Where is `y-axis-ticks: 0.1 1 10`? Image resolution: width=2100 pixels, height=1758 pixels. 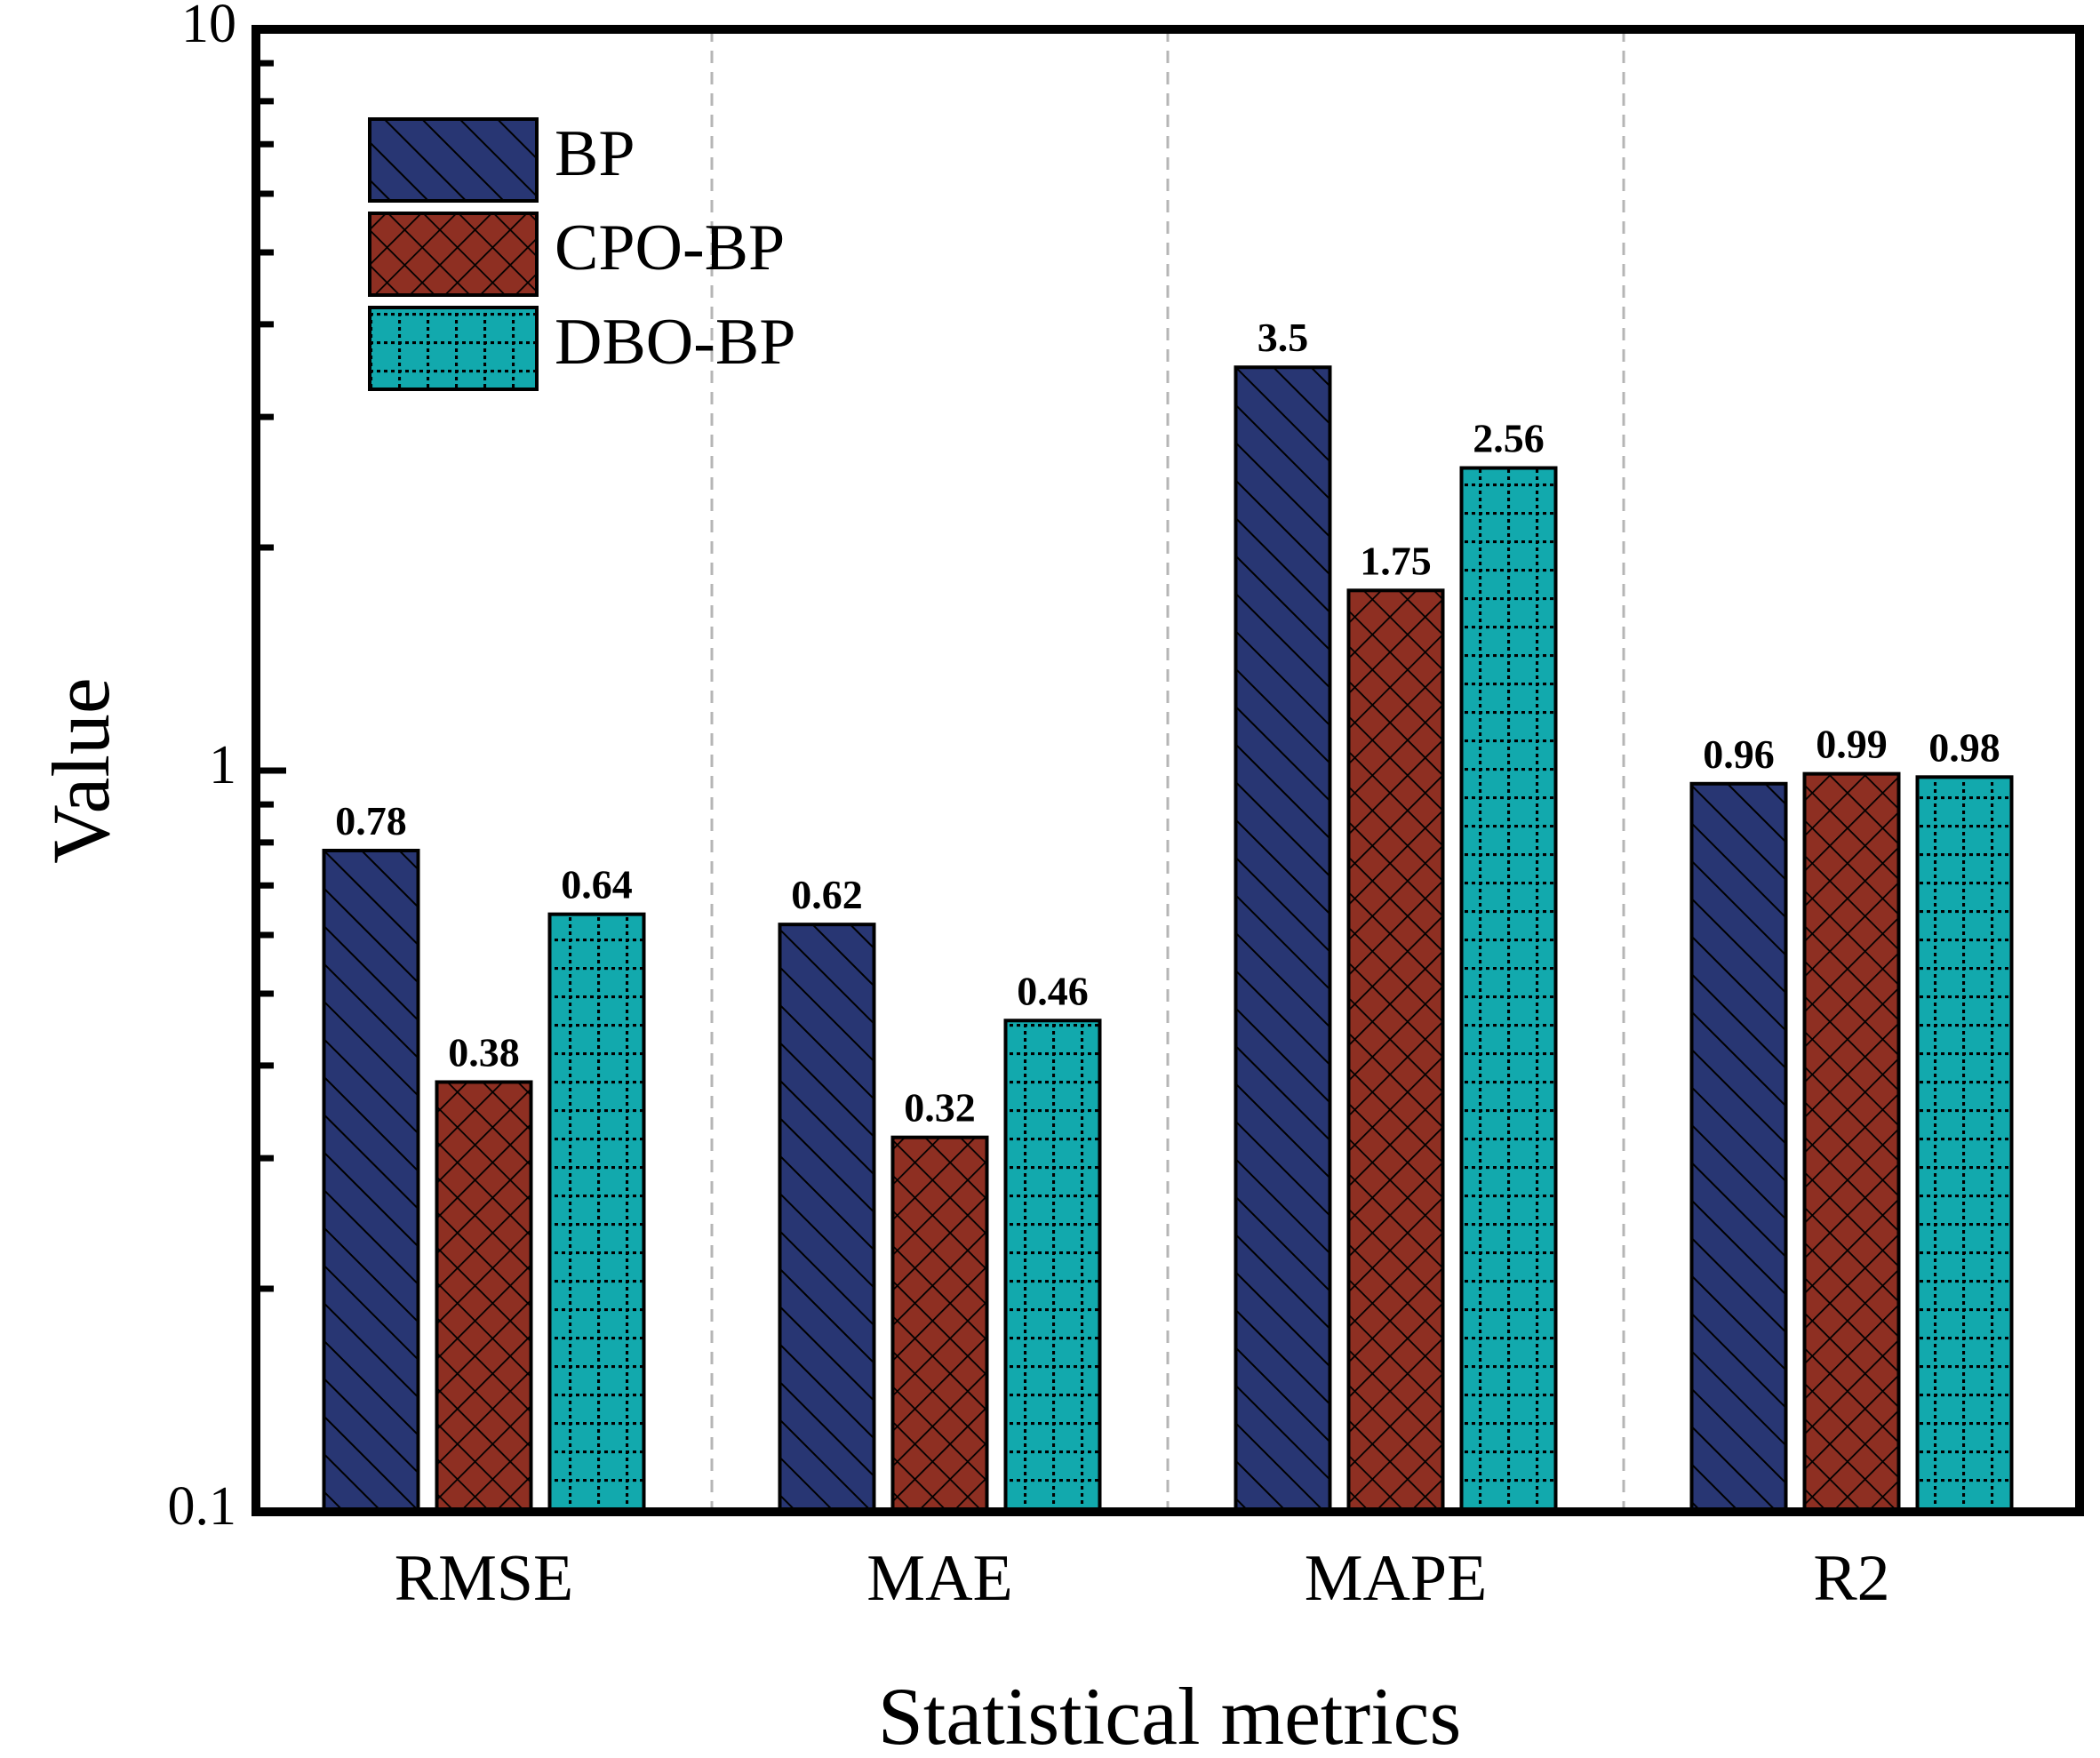
y-axis-ticks: 0.1 1 10 is located at coordinates (227, 768).